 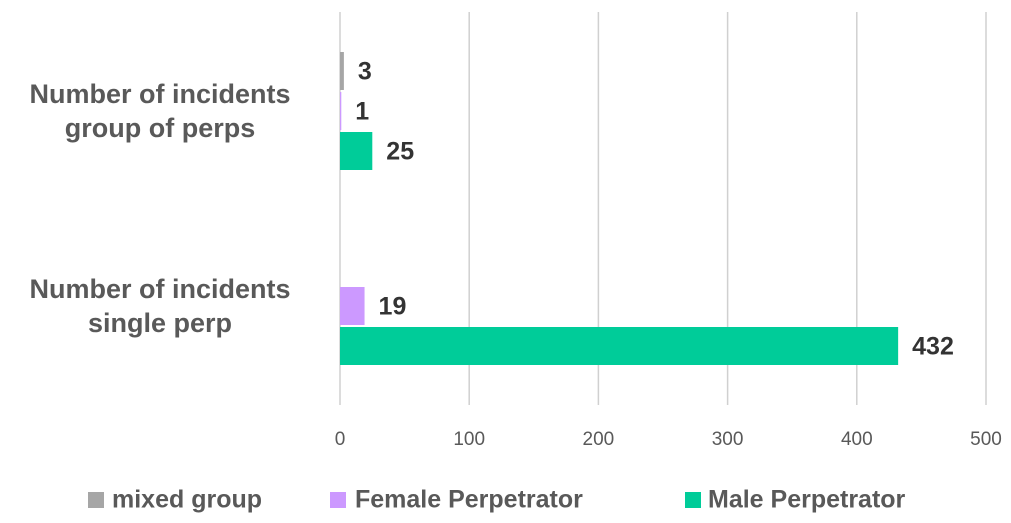 What do you see at coordinates (599, 439) in the screenshot?
I see `x-tick-label: 200` at bounding box center [599, 439].